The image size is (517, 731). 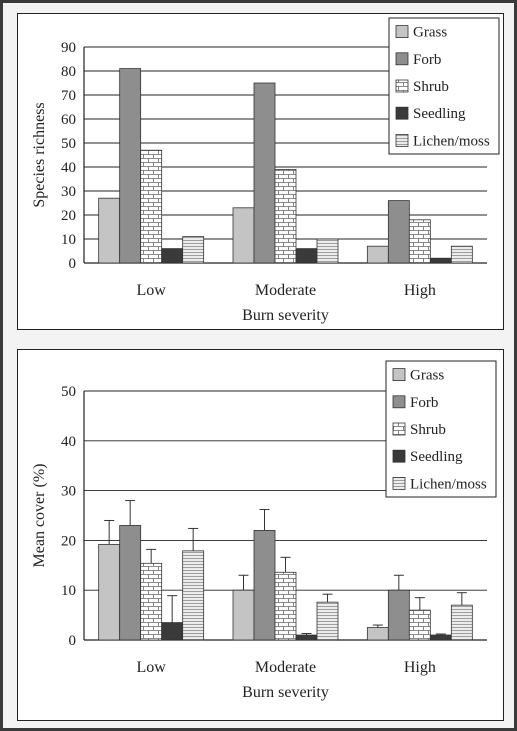 I want to click on y-axis-title: Mean cover (%), so click(x=39, y=516).